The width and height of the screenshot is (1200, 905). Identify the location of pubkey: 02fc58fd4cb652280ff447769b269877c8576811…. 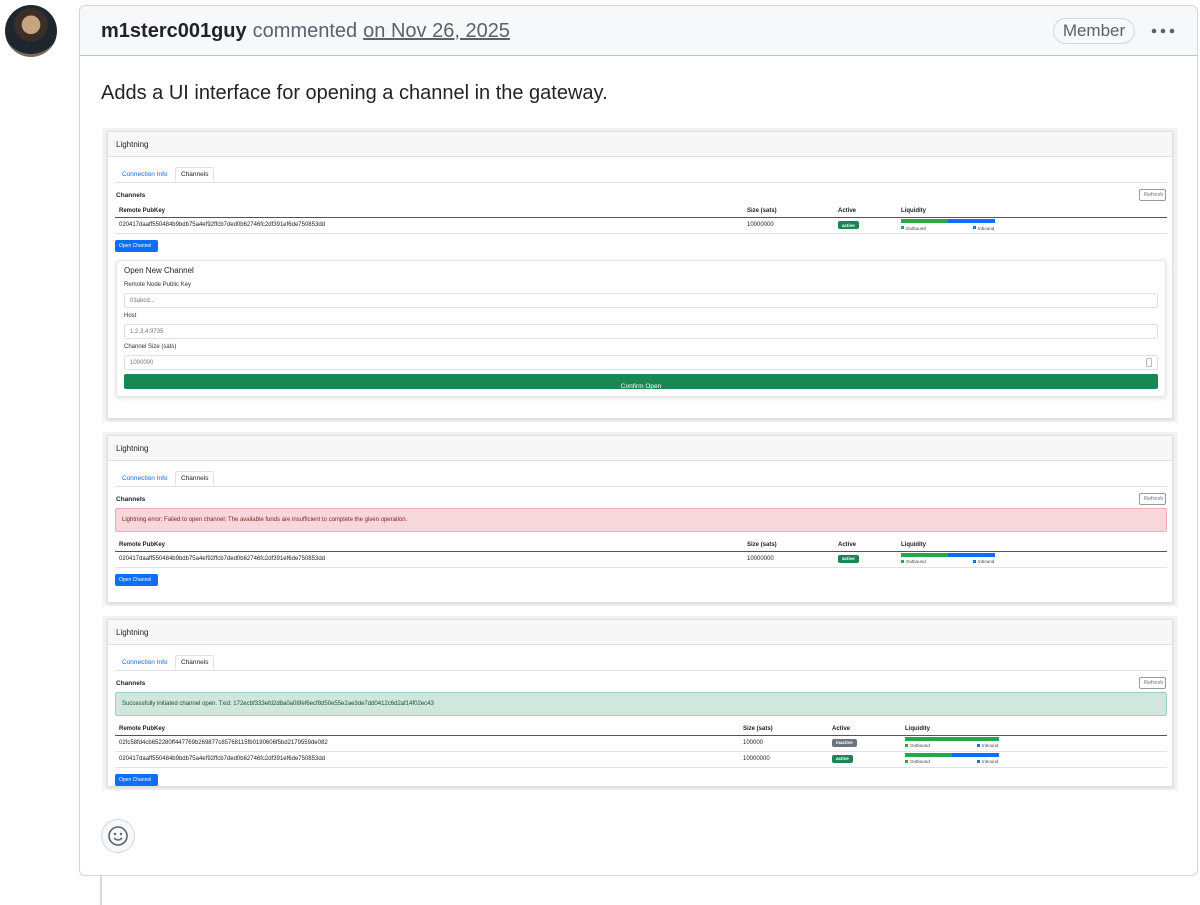
(223, 742).